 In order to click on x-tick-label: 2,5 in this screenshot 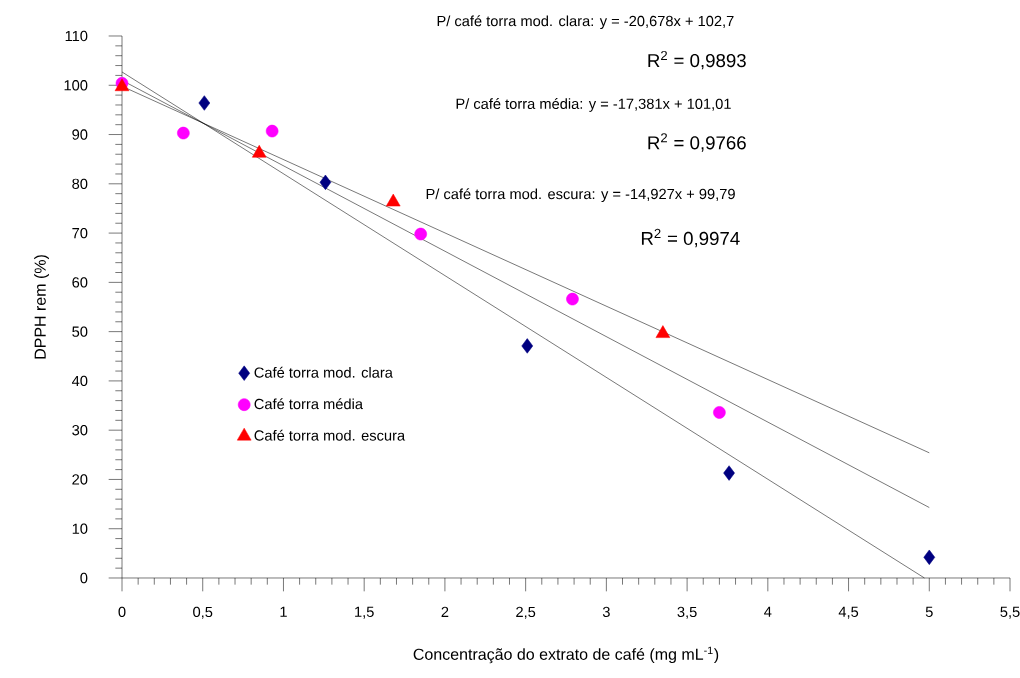, I will do `click(526, 612)`.